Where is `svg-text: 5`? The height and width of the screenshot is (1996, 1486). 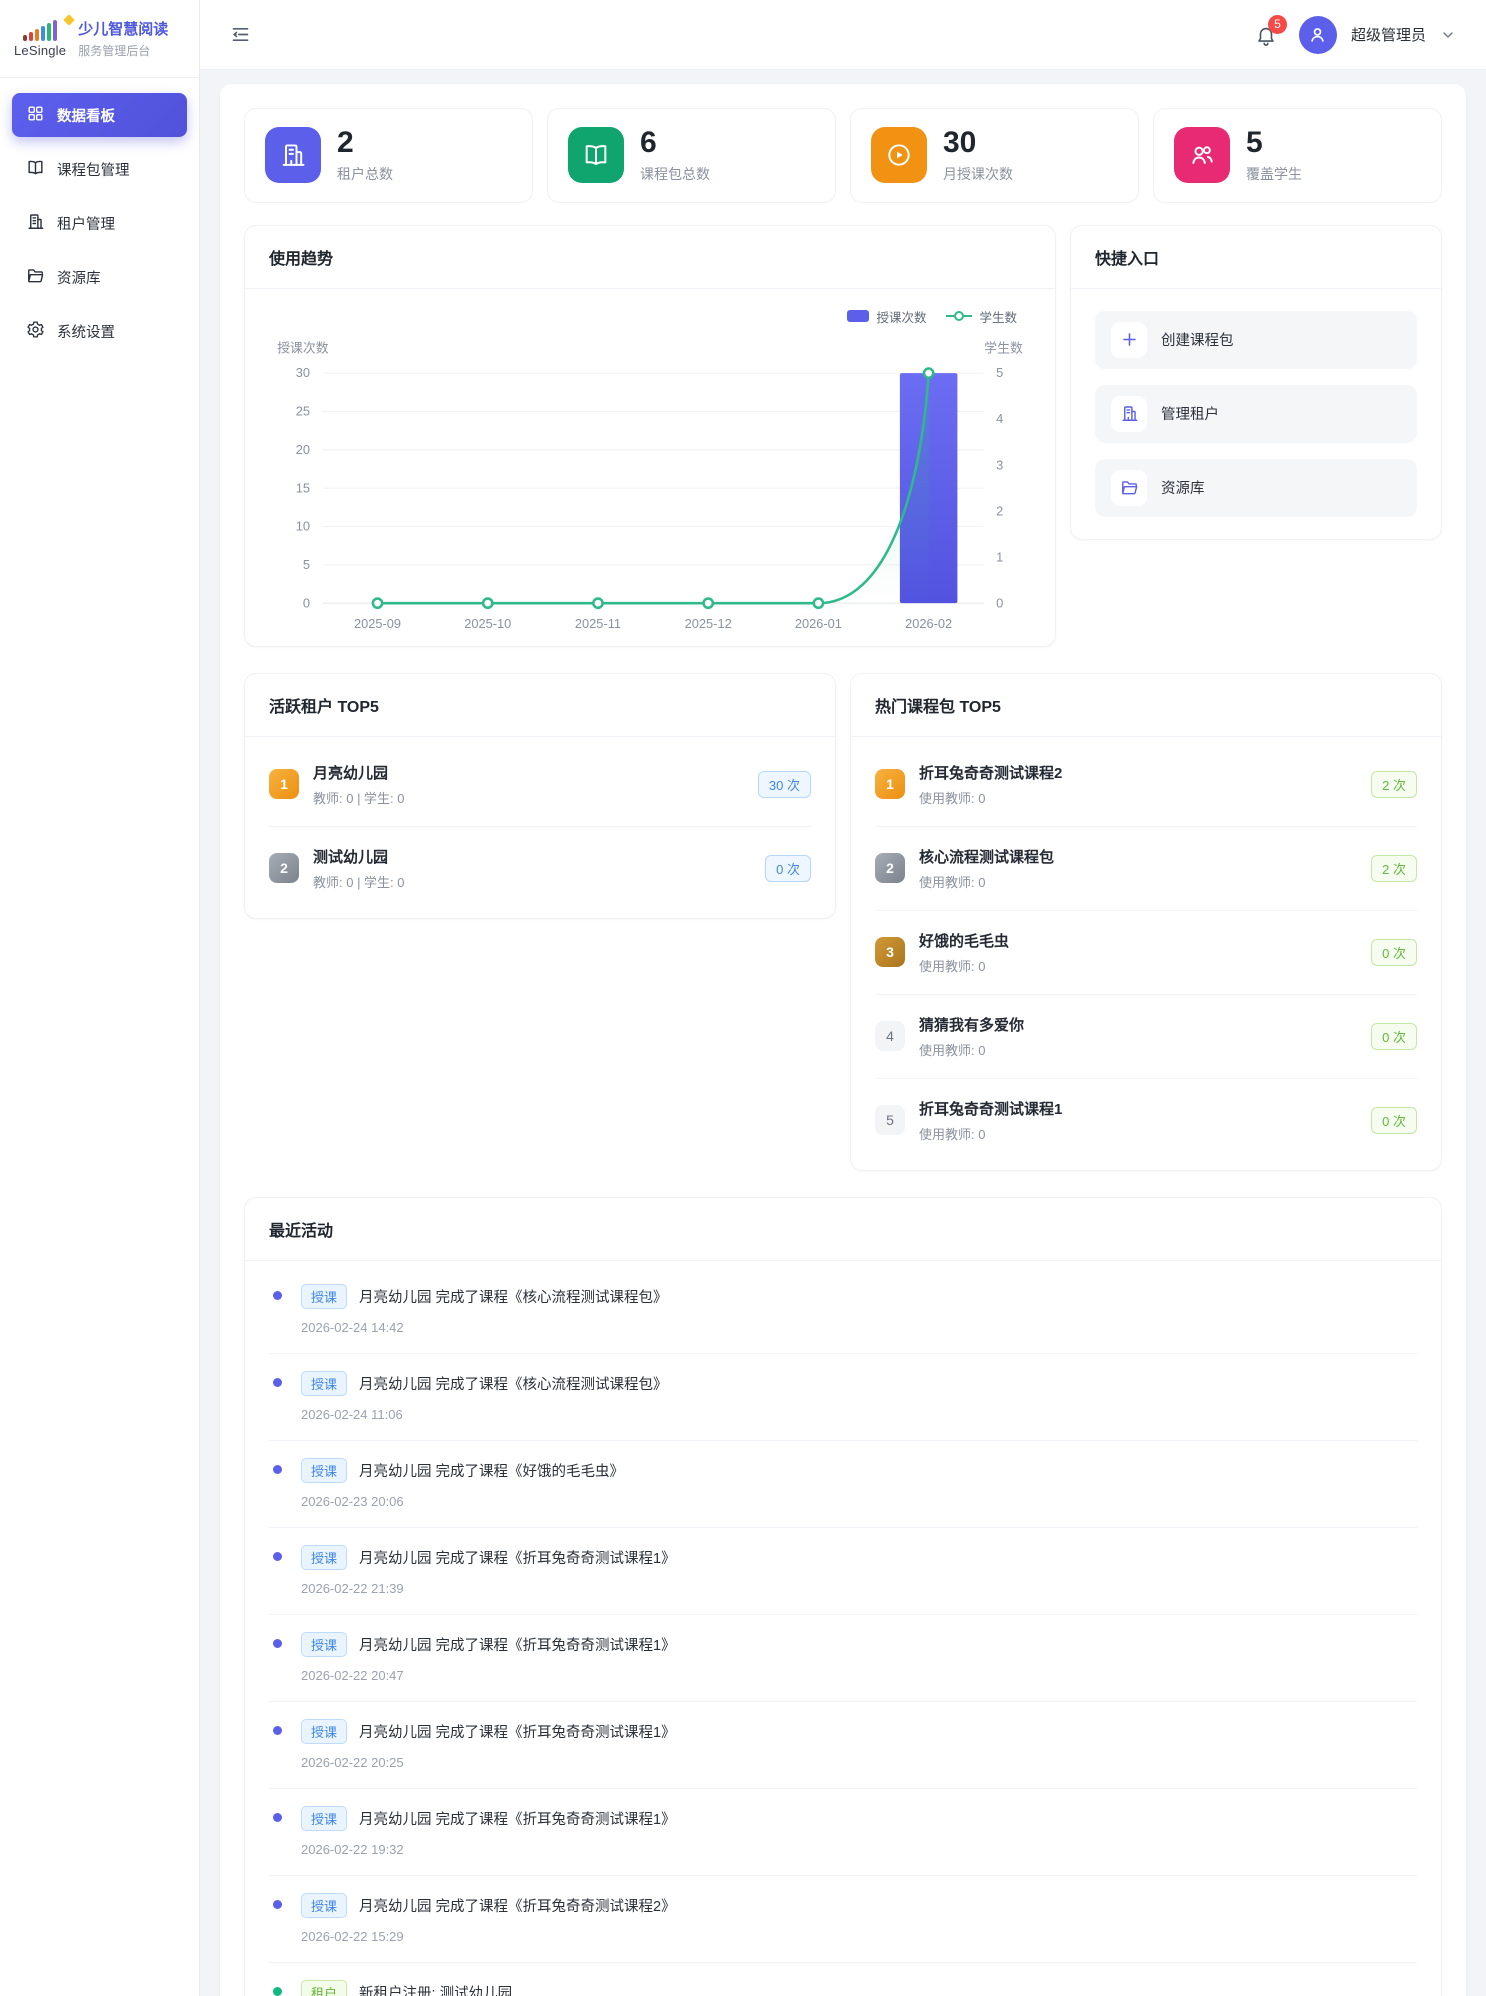 svg-text: 5 is located at coordinates (999, 372).